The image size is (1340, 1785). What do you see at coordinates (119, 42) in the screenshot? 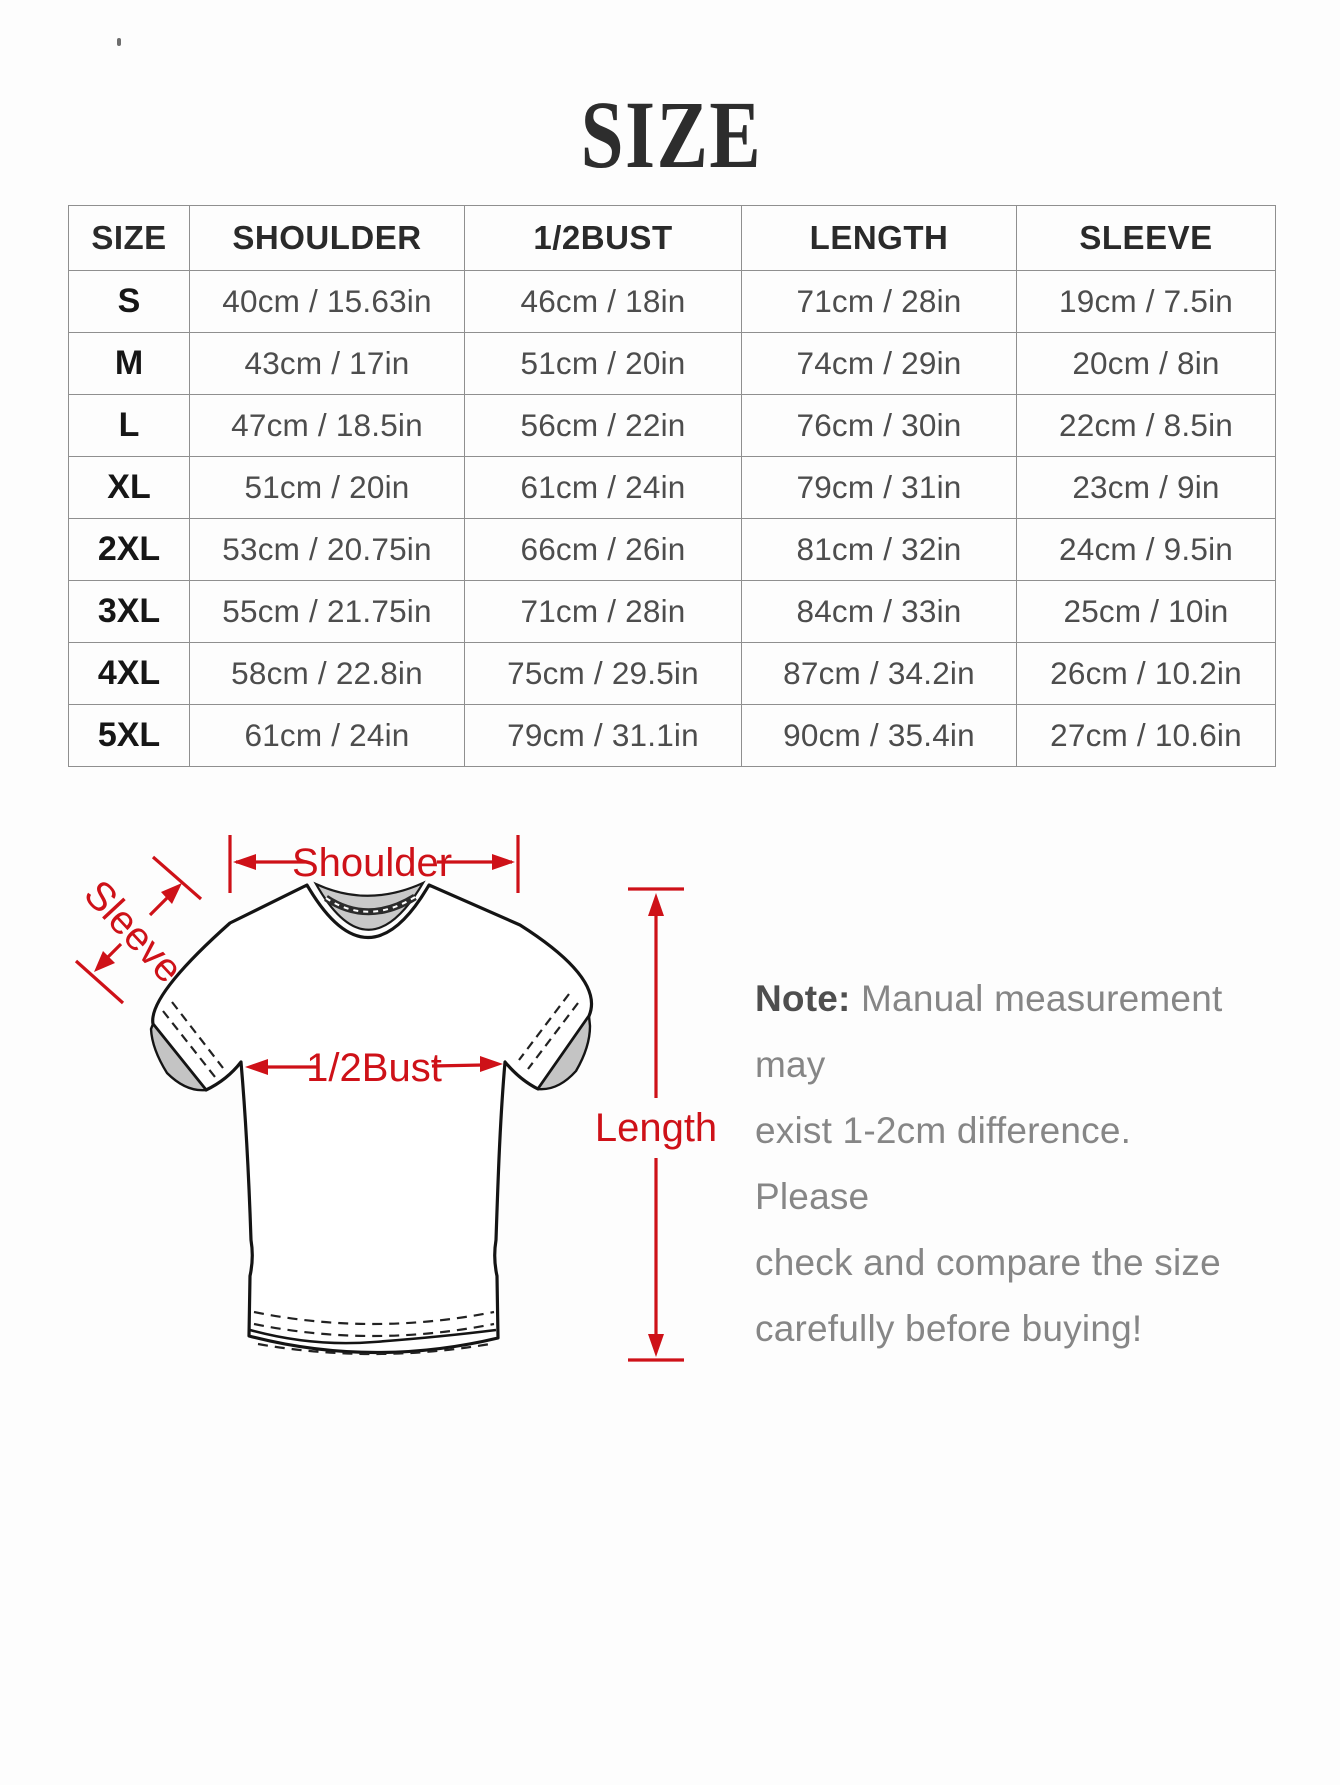
I see `speck-artifact` at bounding box center [119, 42].